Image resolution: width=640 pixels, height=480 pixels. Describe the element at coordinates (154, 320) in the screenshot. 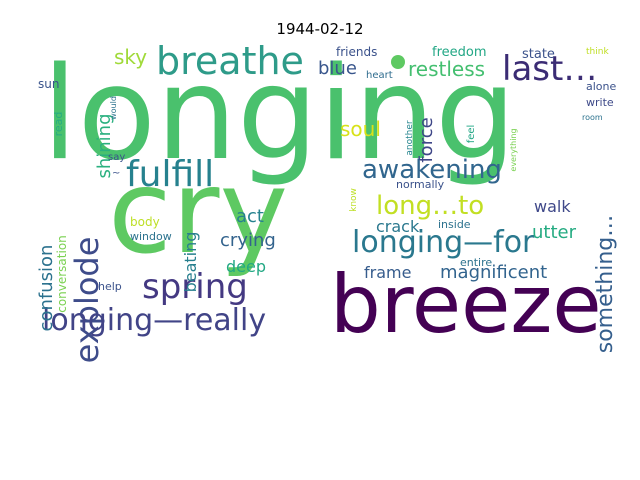

I see `word-longing-really: longing—really` at that location.